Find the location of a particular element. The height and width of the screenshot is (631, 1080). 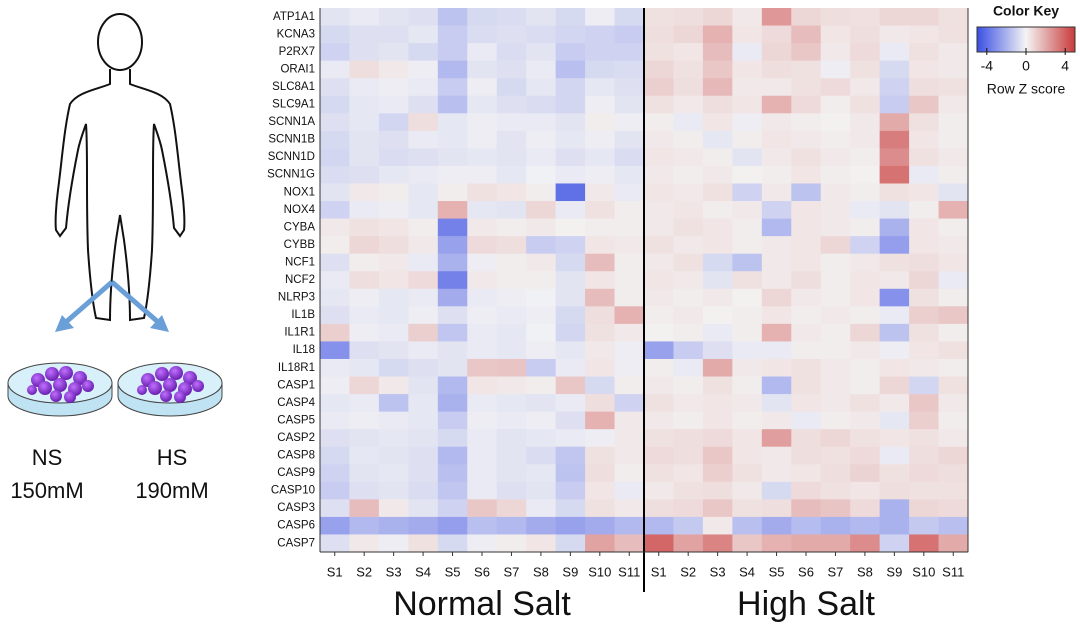

row-label: SCNN1A is located at coordinates (291, 122).